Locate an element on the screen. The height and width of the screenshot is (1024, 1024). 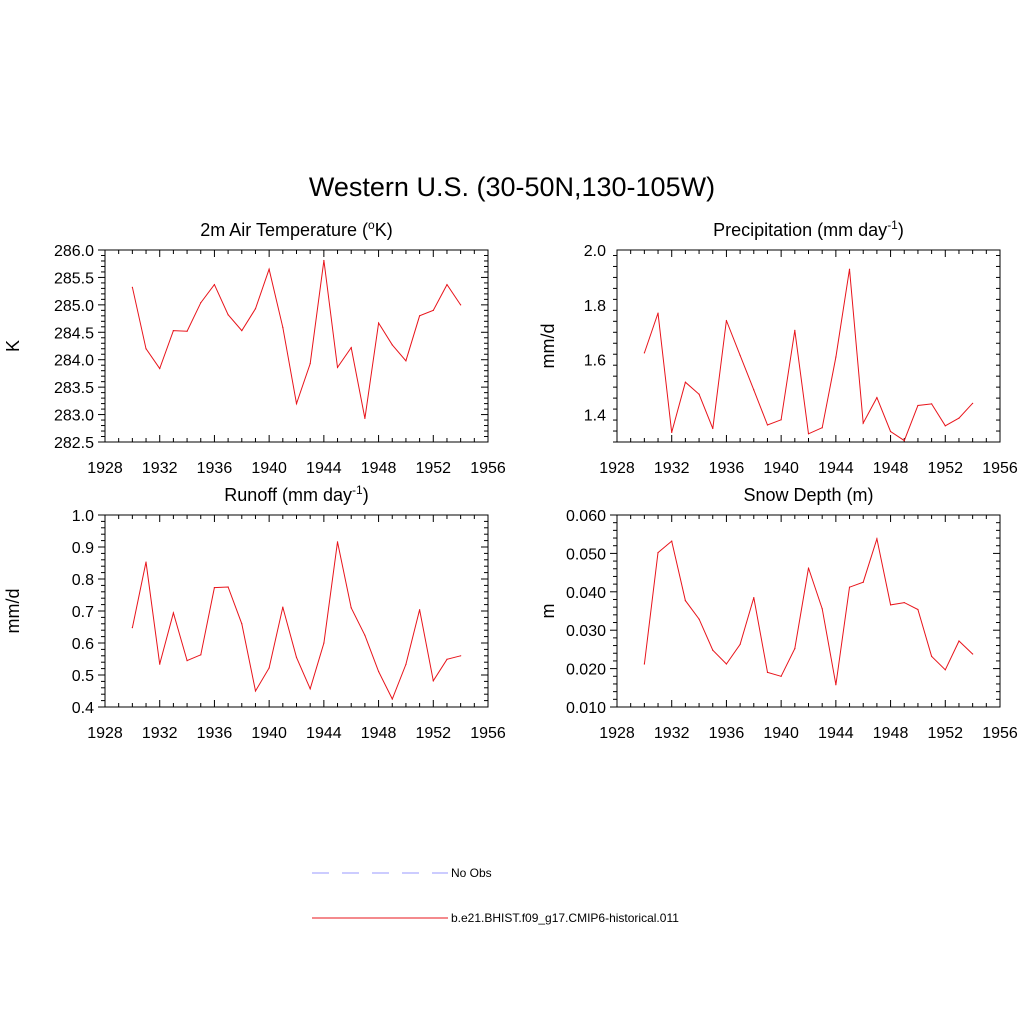
y-tick-label: 0.4 is located at coordinates (83, 708).